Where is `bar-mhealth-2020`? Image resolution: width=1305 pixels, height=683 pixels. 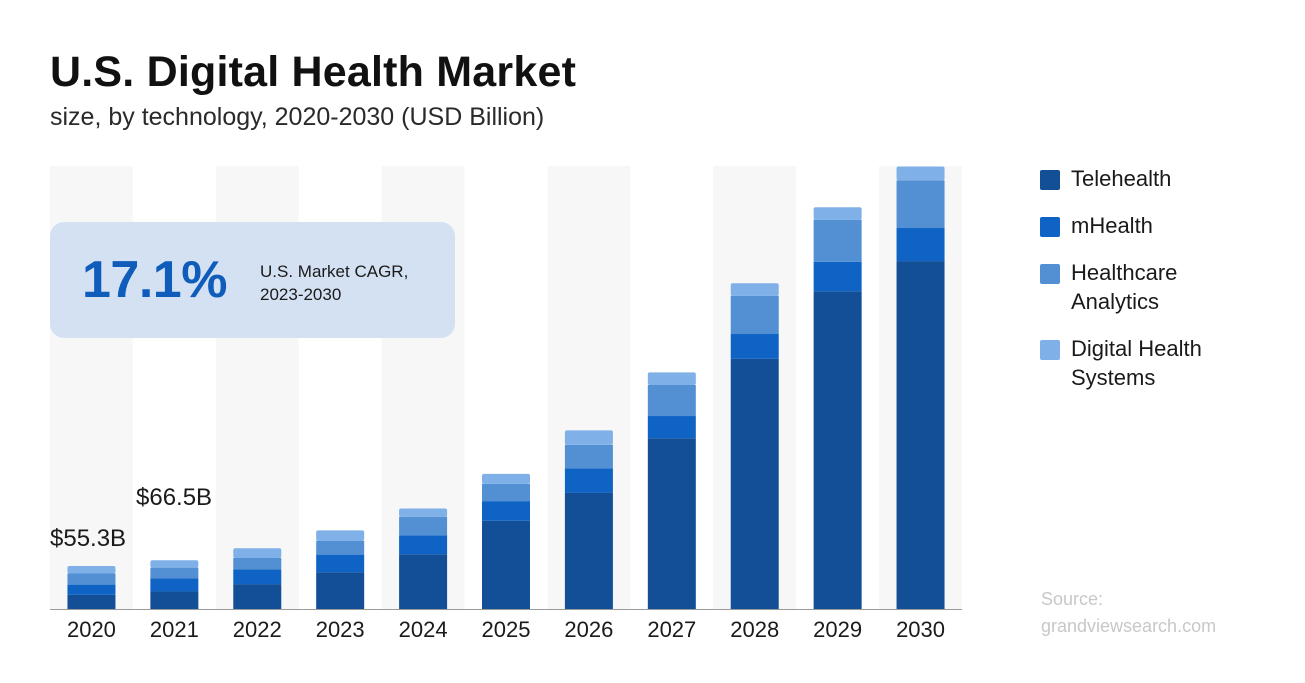
bar-mhealth-2020 is located at coordinates (91, 589).